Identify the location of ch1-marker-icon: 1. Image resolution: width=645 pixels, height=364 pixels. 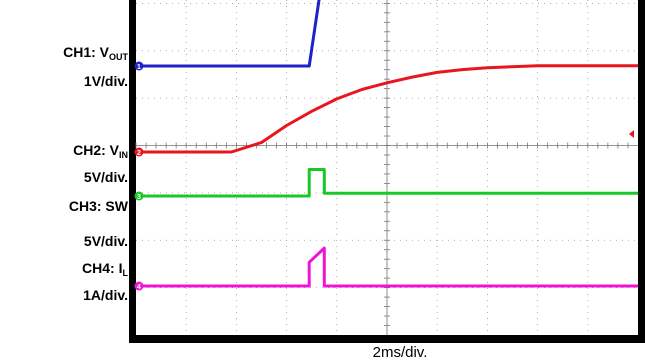
(139, 66).